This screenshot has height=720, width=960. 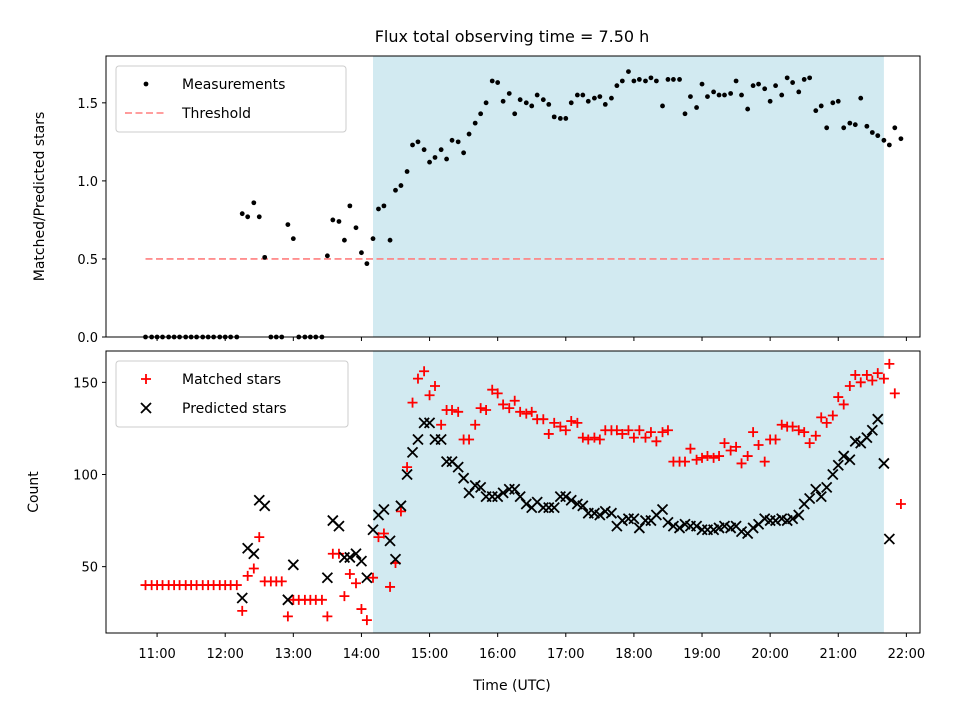 I want to click on x-axis-title: Time (UTC), so click(x=511, y=686).